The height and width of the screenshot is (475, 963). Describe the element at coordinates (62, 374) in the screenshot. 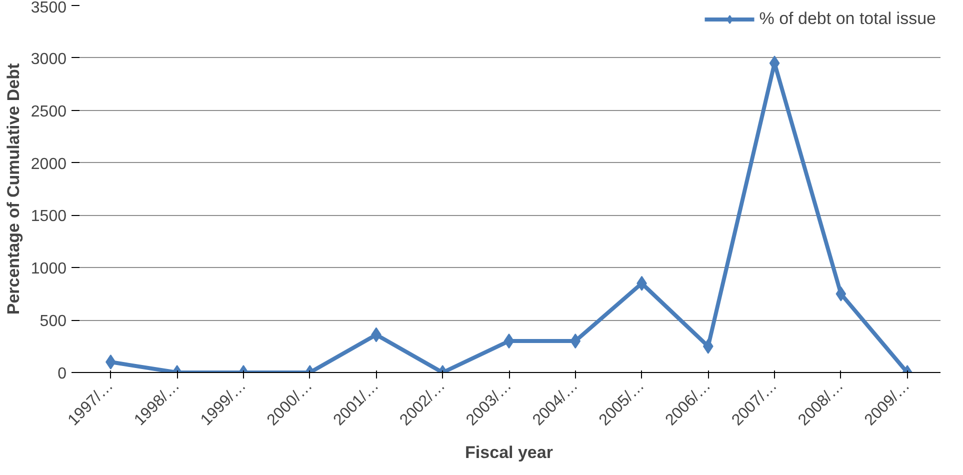

I see `y-tick-label: 0` at that location.